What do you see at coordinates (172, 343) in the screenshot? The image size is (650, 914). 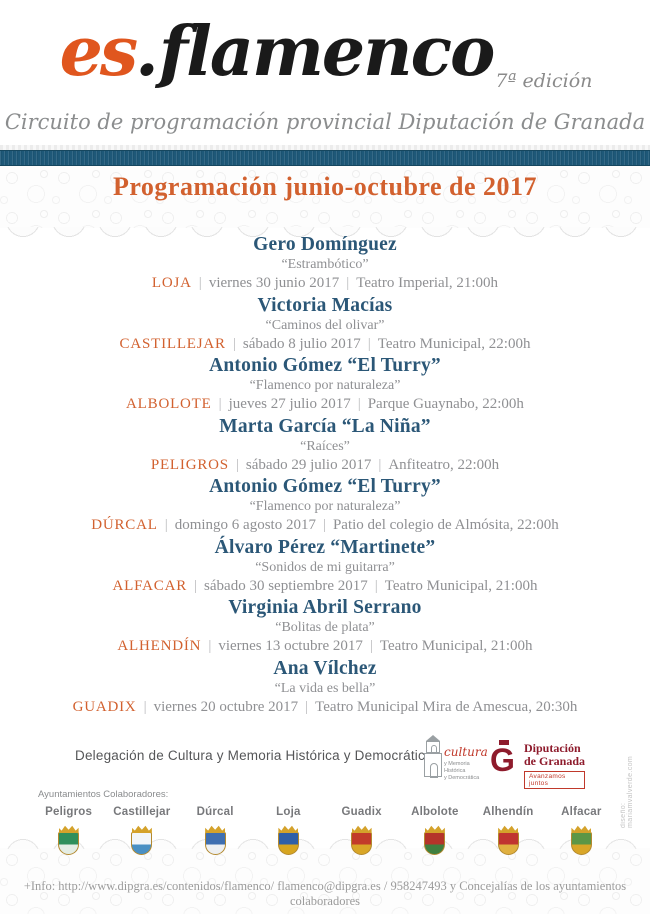 I see `town-name: CASTILLEJAR` at bounding box center [172, 343].